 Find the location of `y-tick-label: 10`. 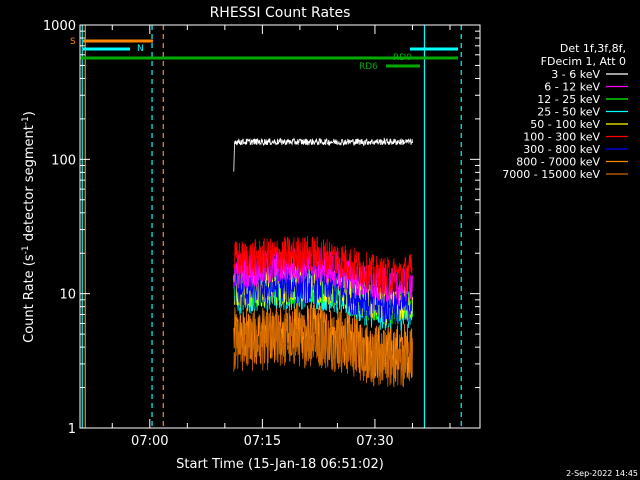

y-tick-label: 10 is located at coordinates (67, 295).